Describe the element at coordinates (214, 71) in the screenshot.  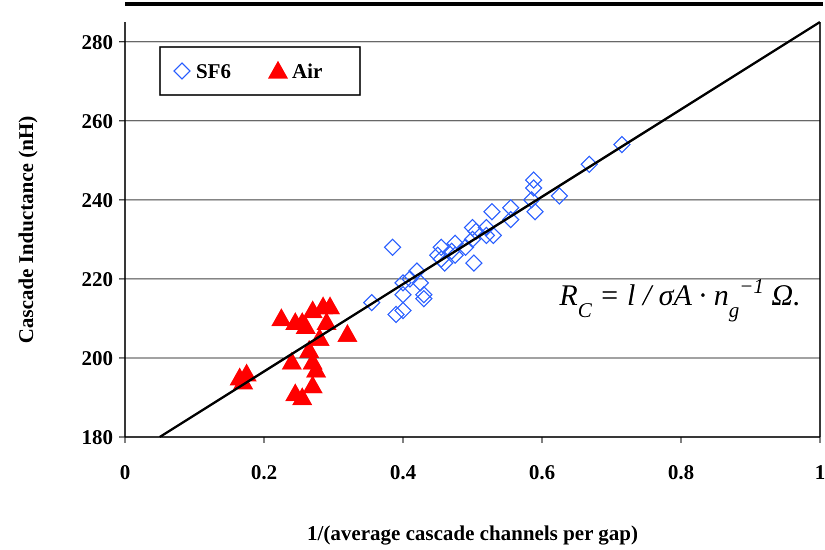
I see `legend-label: SF6` at that location.